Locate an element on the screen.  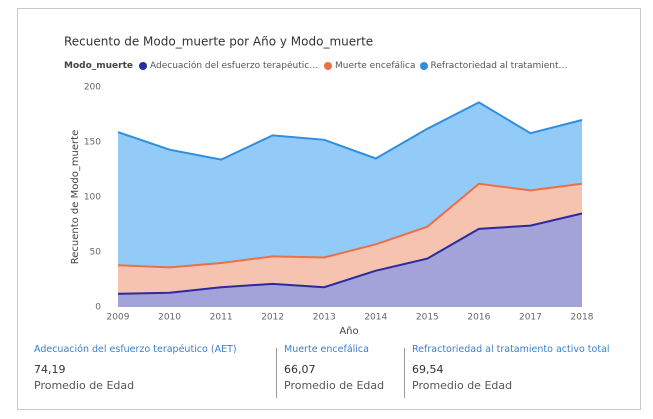
x-tick-label: 2018 is located at coordinates (582, 318).